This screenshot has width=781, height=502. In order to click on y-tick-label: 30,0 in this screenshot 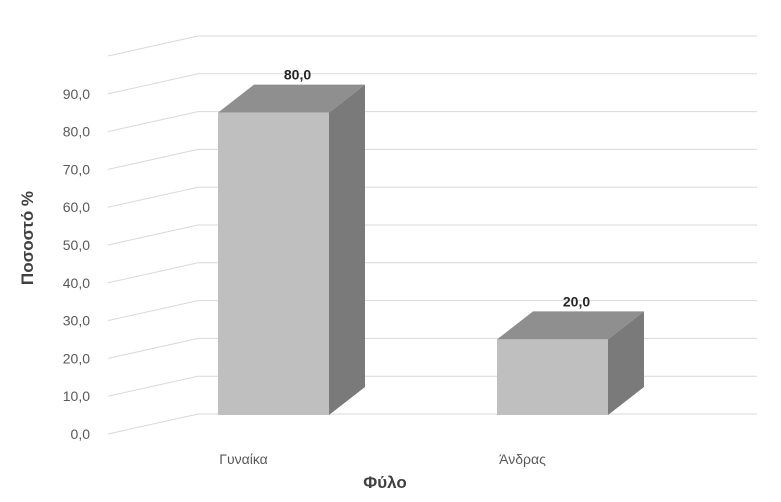, I will do `click(76, 321)`.